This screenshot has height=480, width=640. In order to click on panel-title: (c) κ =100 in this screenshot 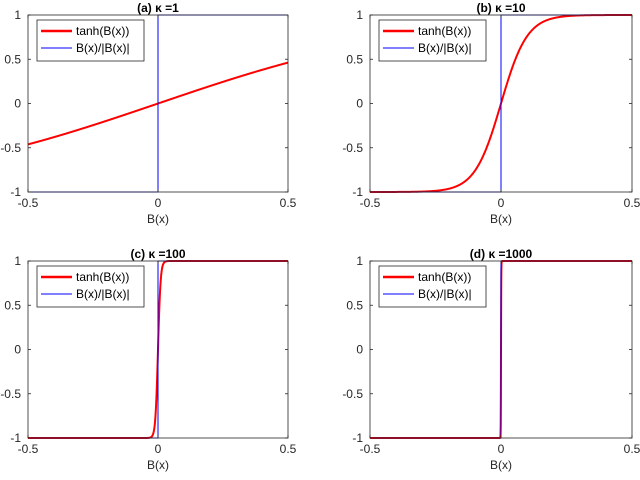, I will do `click(157, 254)`.